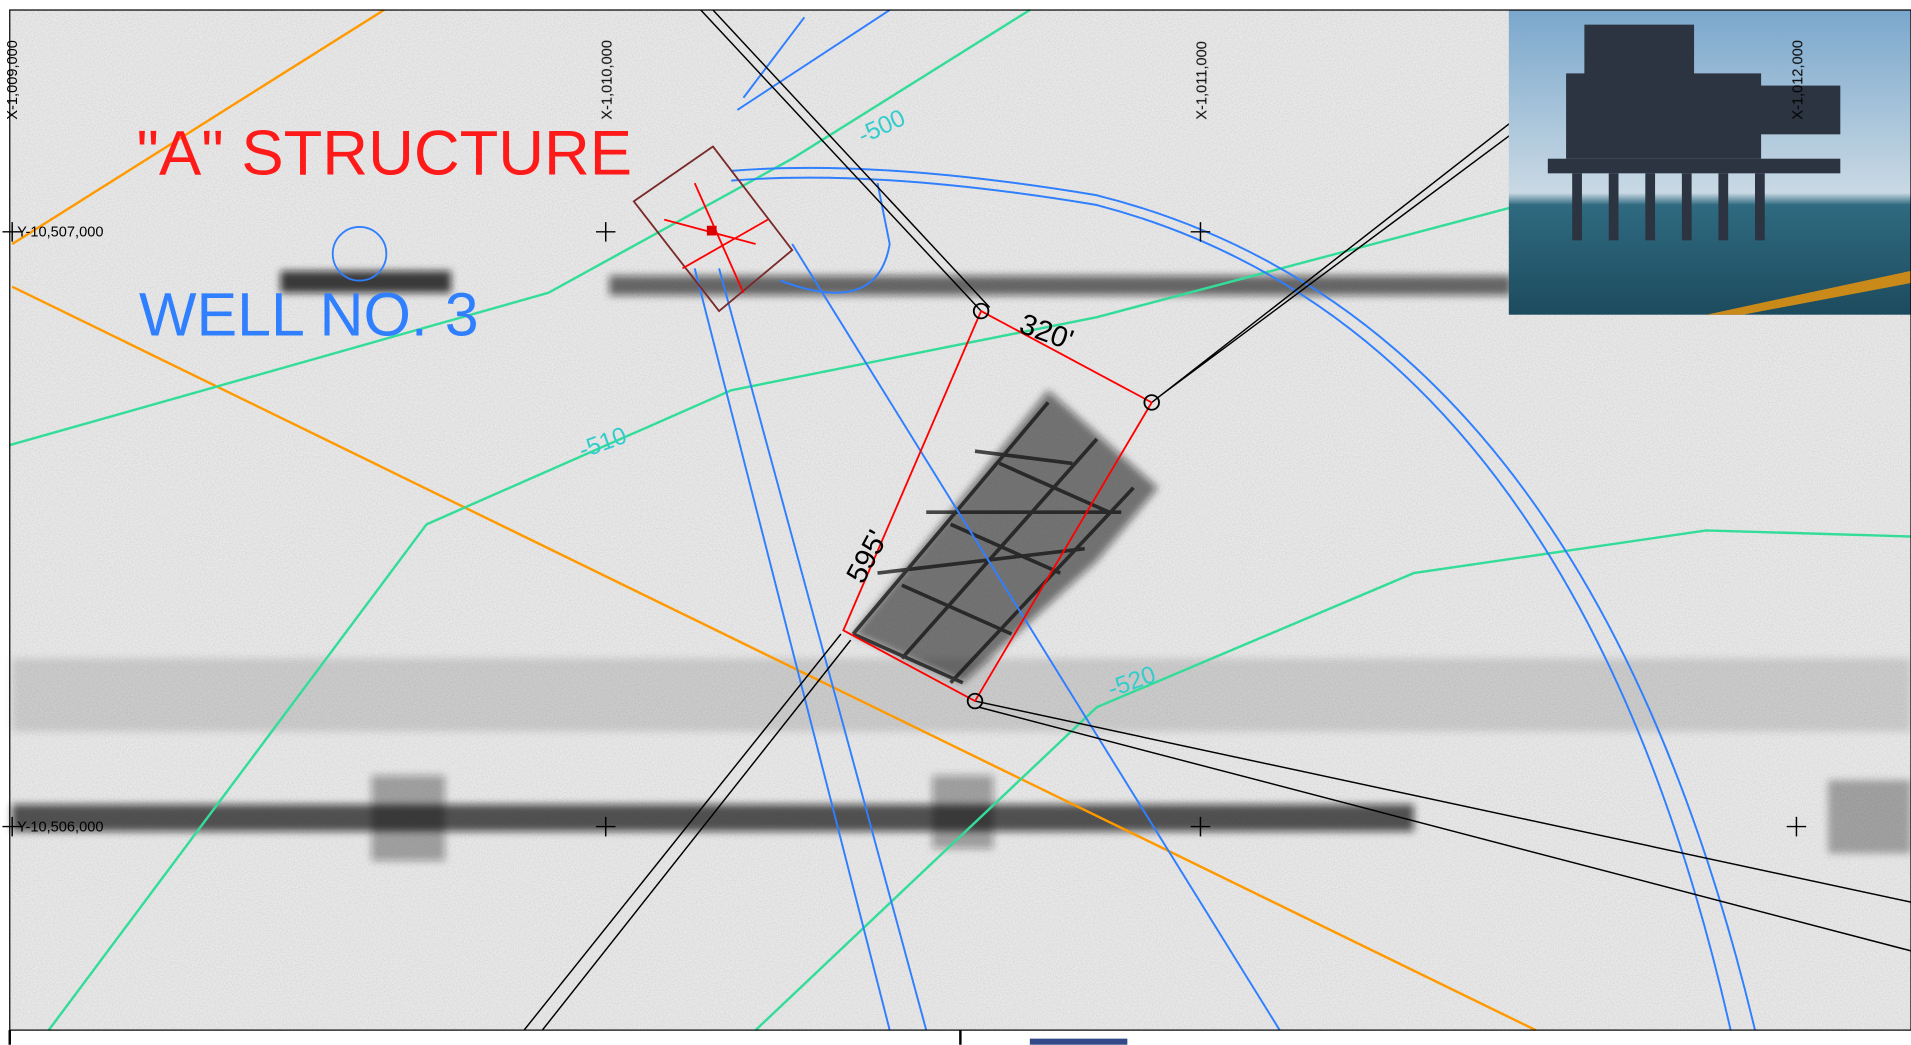 This screenshot has height=1045, width=1911. I want to click on y-grid-label: Y-10,507,000, so click(60, 233).